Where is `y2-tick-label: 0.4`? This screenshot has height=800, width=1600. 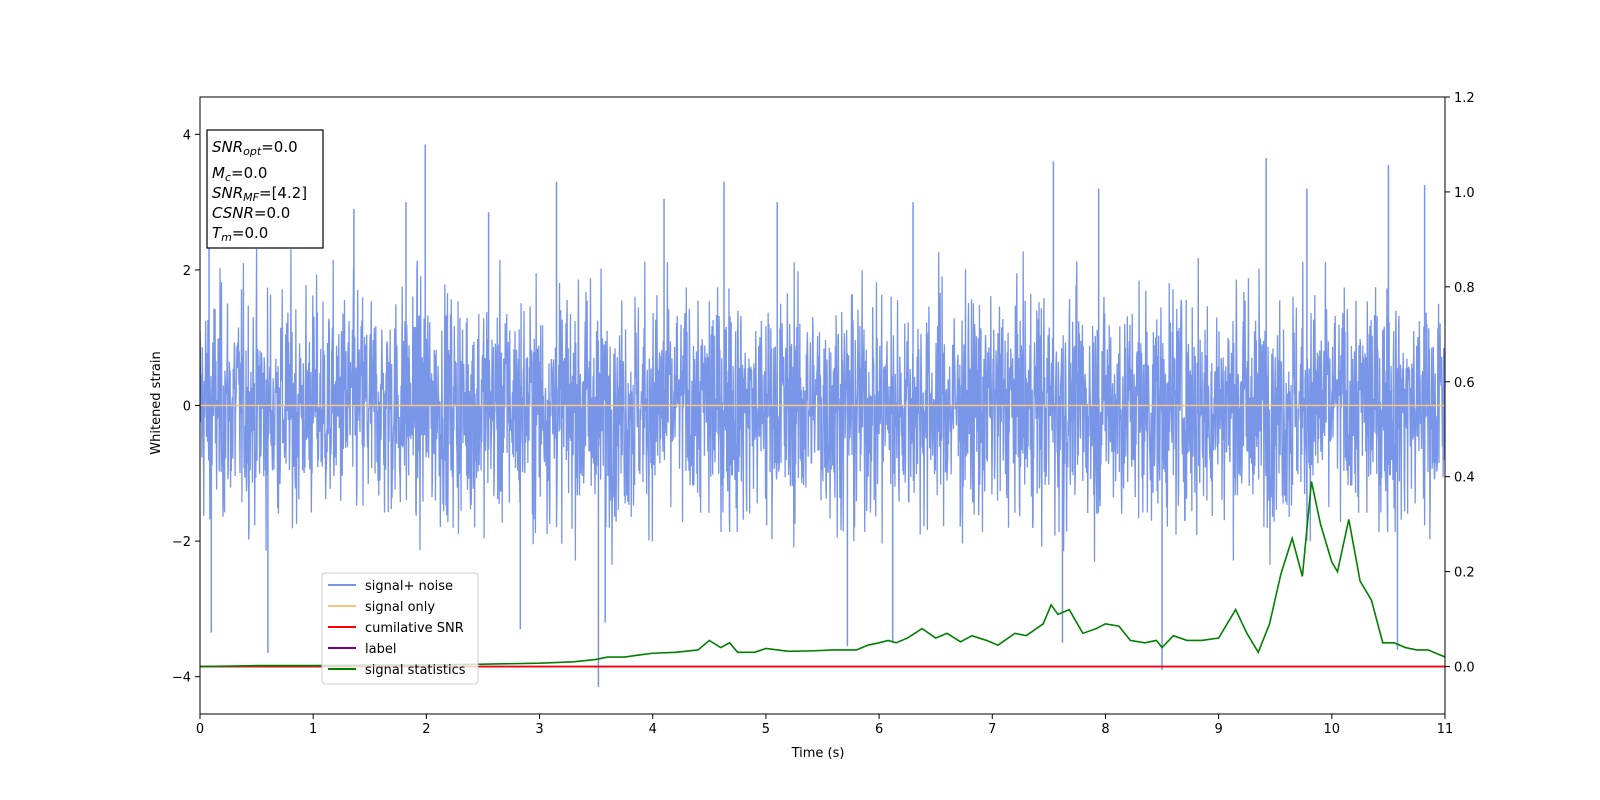
y2-tick-label: 0.4 is located at coordinates (1464, 478).